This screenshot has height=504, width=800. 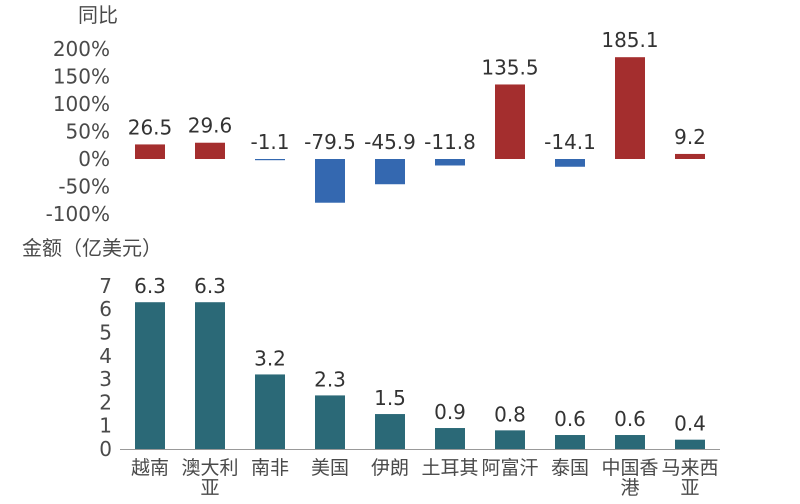 I want to click on category-label: 美国, so click(x=330, y=468).